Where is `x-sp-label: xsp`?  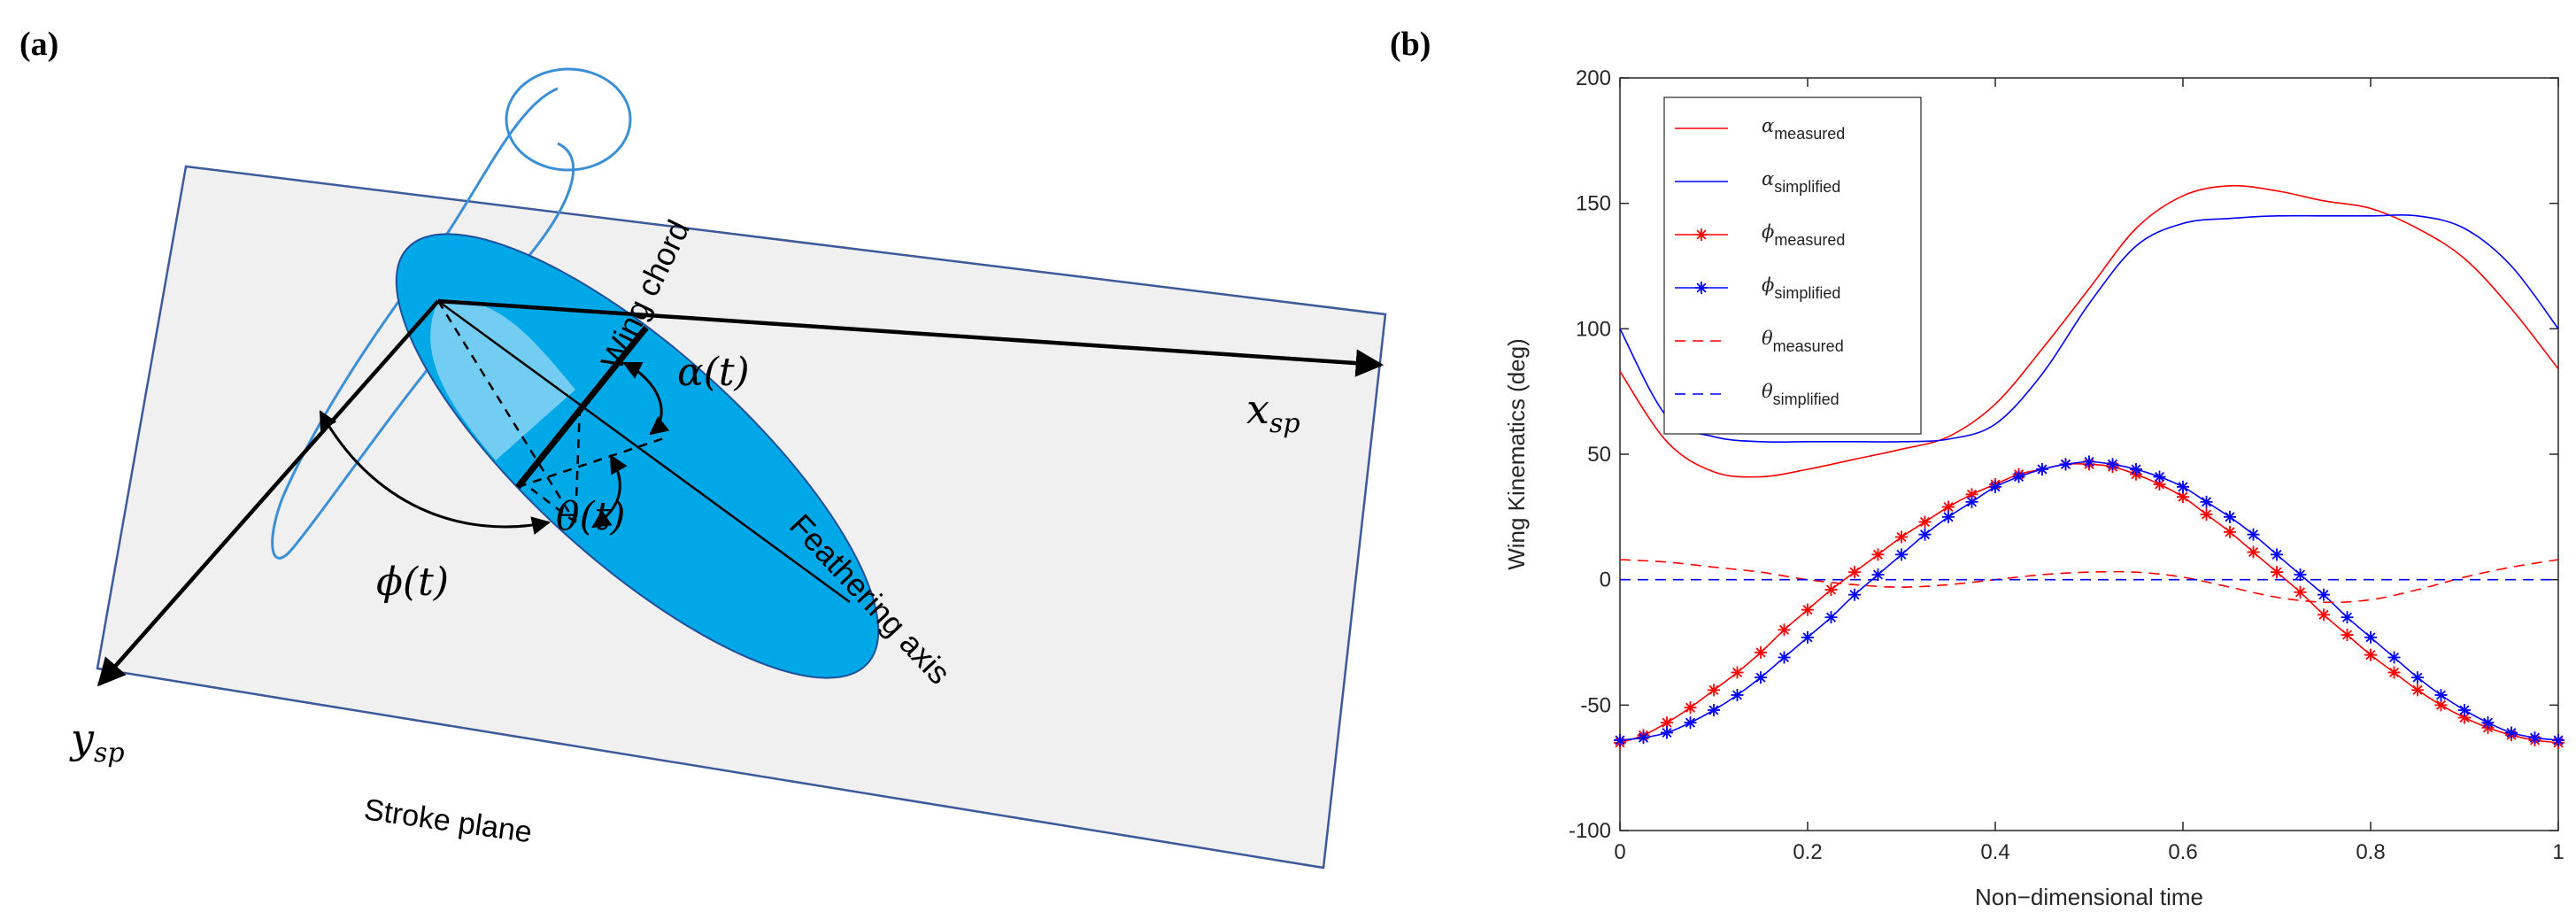
x-sp-label: xsp is located at coordinates (1273, 412).